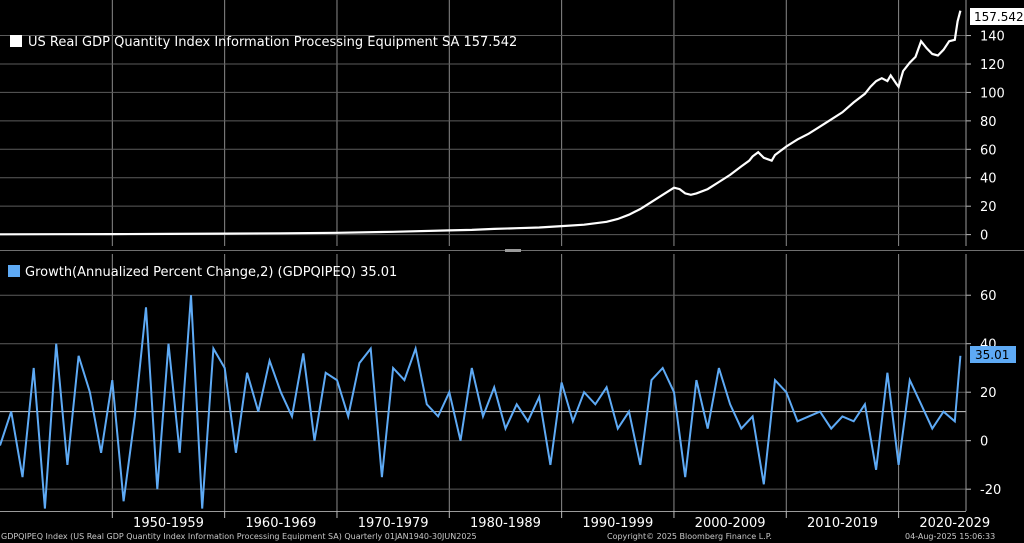 The image size is (1024, 543). What do you see at coordinates (505, 523) in the screenshot?
I see `x-tick-label: 1980-1989` at bounding box center [505, 523].